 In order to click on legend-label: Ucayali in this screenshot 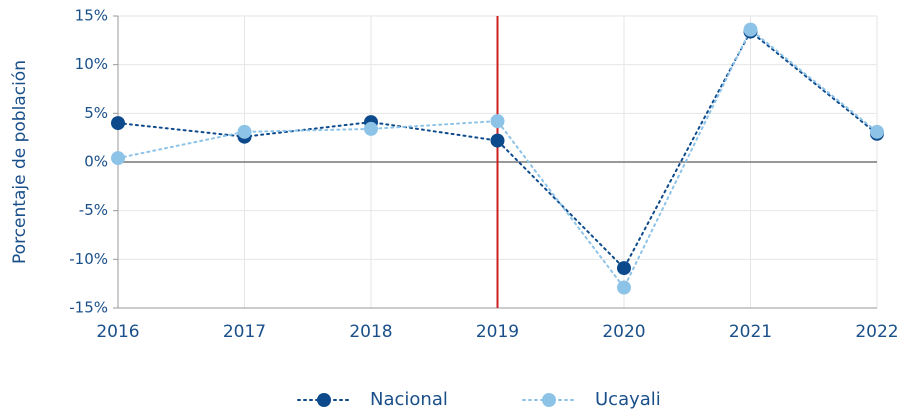, I will do `click(628, 399)`.